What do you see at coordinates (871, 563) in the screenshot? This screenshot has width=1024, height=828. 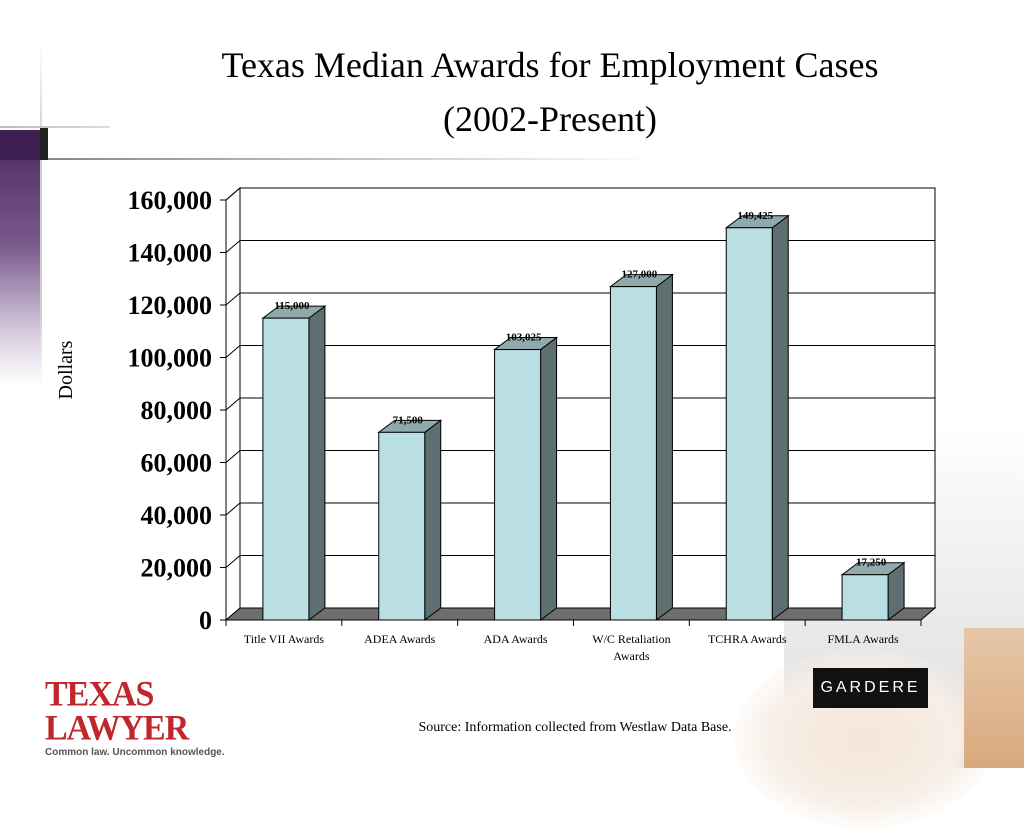 I see `data-label: 17,250` at bounding box center [871, 563].